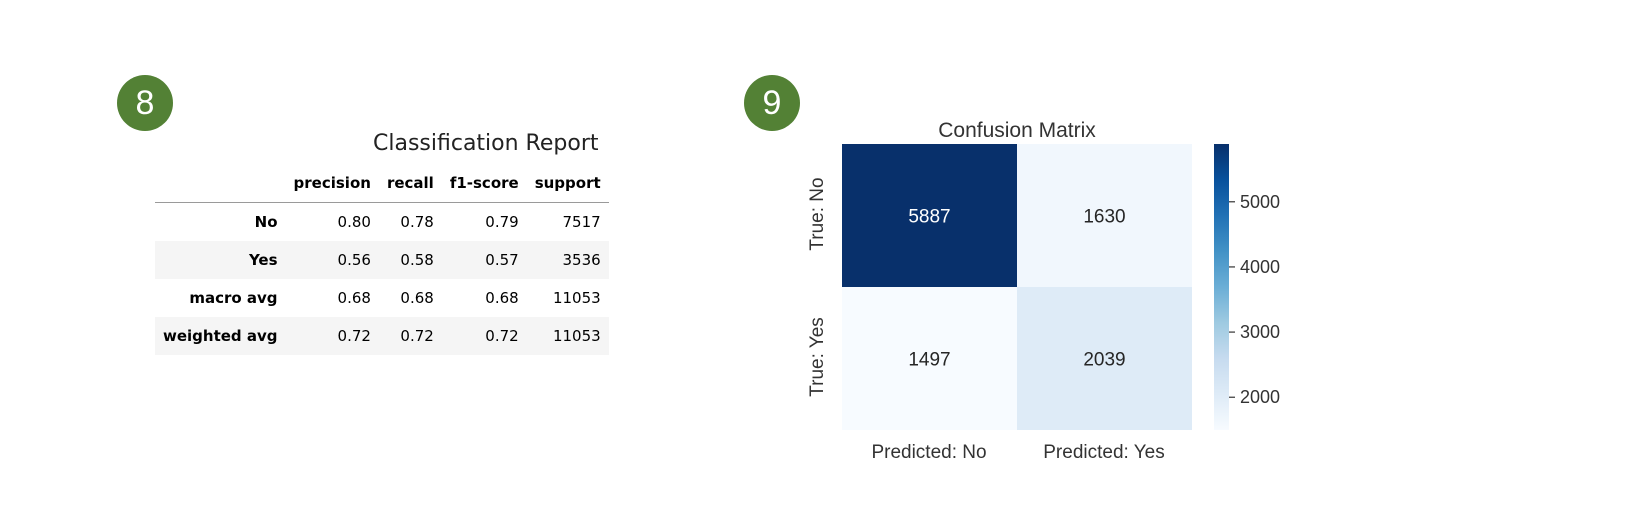  Describe the element at coordinates (410, 183) in the screenshot. I see `header-recall: recall` at that location.